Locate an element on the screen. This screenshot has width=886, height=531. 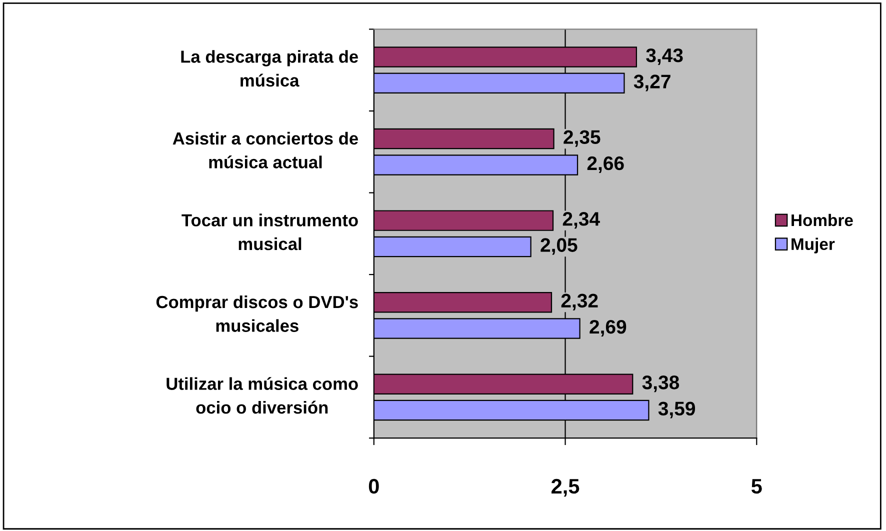
data-label: 3,43 is located at coordinates (664, 57).